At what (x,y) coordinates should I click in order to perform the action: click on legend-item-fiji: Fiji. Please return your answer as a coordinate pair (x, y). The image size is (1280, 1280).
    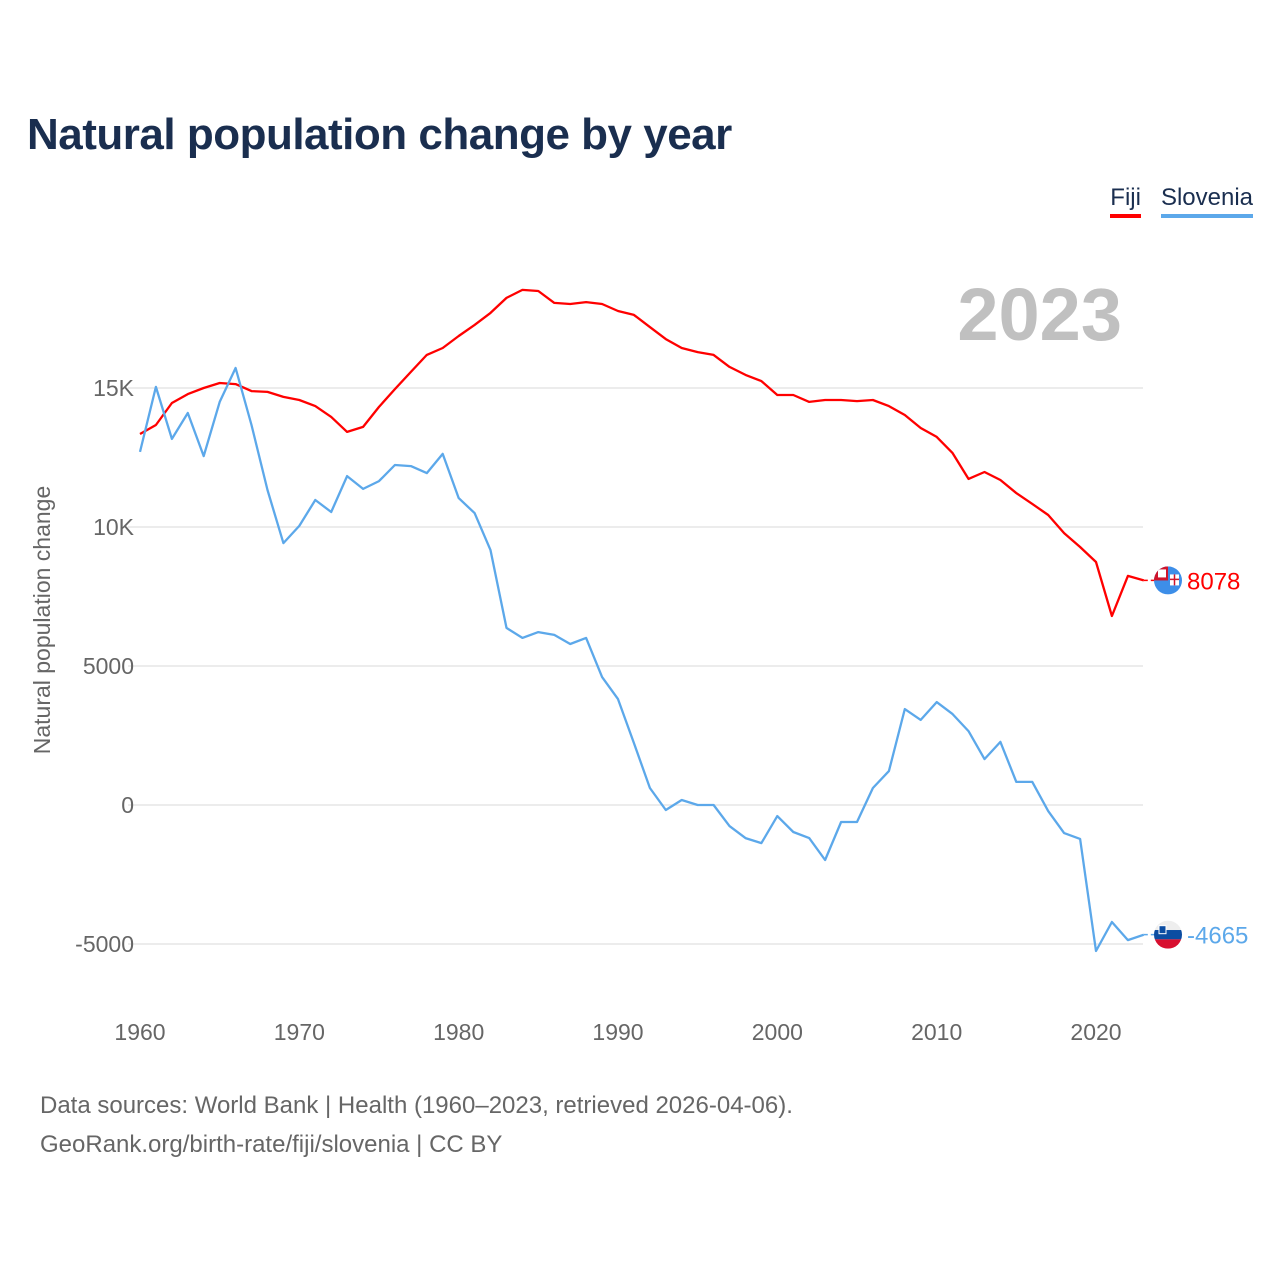
    Looking at the image, I should click on (1125, 201).